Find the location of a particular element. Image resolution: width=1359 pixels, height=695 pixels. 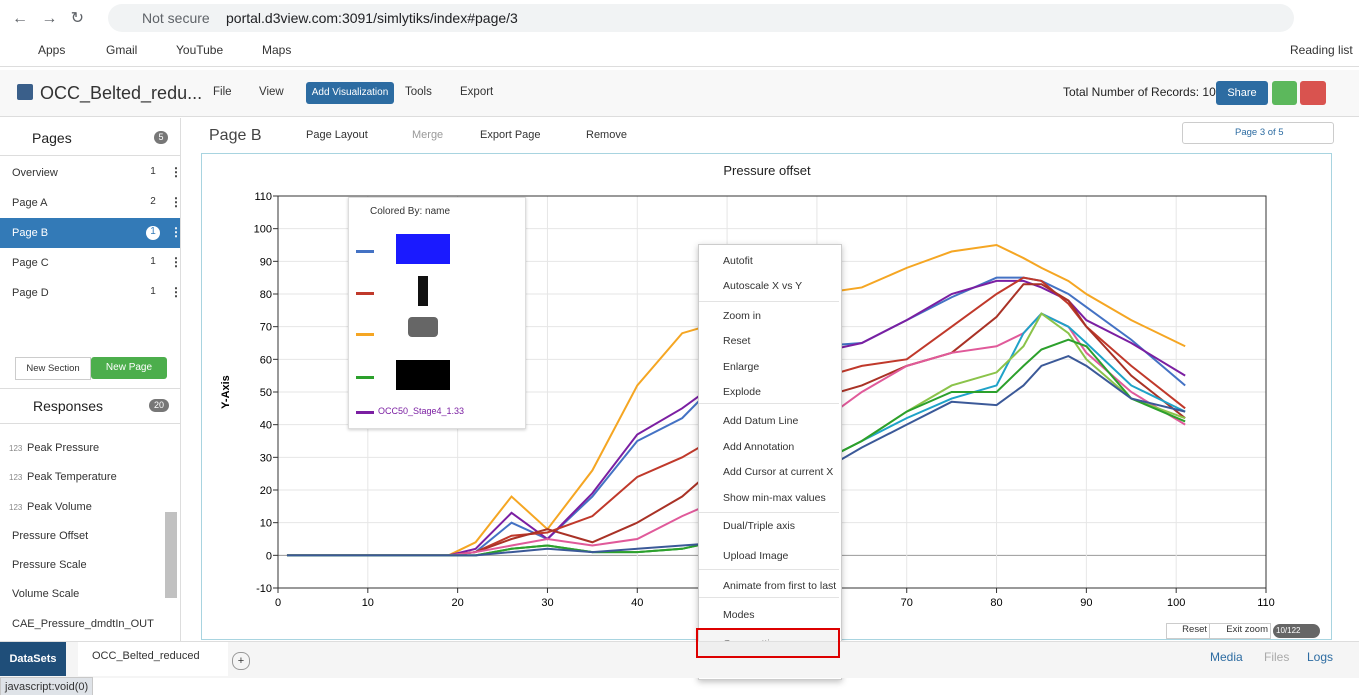

y-tick-label: 60 is located at coordinates (266, 360).